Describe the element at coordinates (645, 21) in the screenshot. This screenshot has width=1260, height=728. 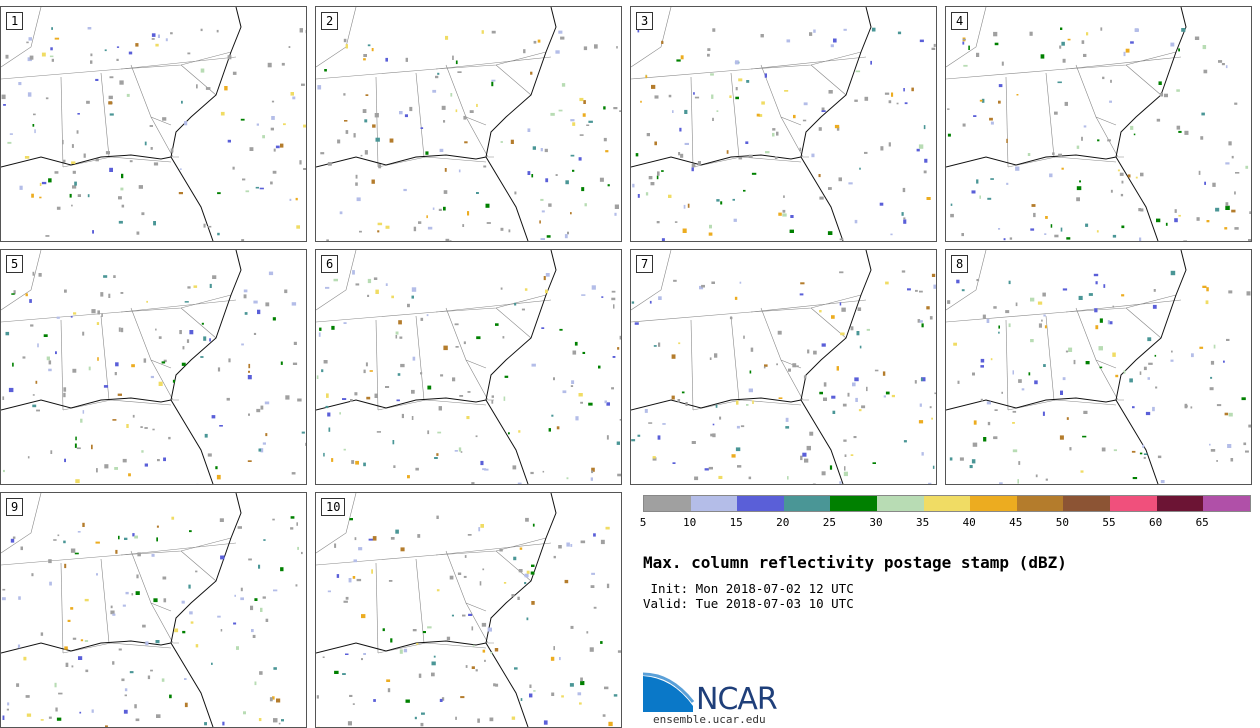
I see `panel-label: 3` at that location.